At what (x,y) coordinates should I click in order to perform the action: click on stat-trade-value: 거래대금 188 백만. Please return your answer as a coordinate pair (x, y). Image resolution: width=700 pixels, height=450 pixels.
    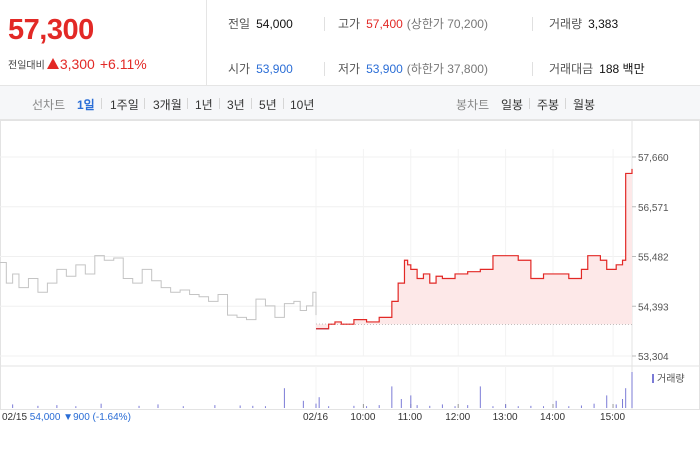
    Looking at the image, I should click on (597, 68).